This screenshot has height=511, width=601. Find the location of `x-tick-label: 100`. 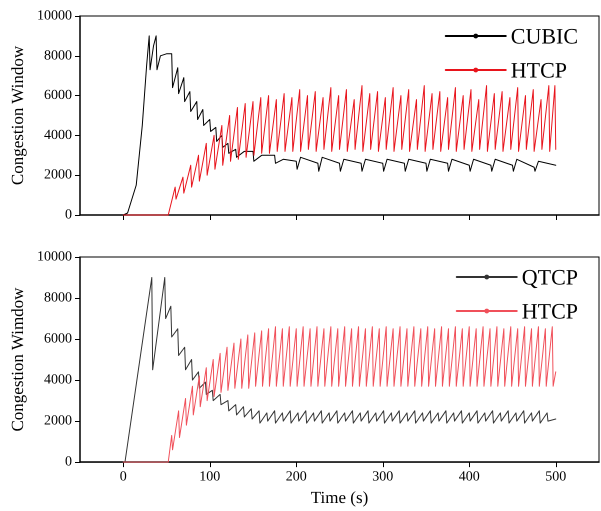

x-tick-label: 100 is located at coordinates (209, 477).